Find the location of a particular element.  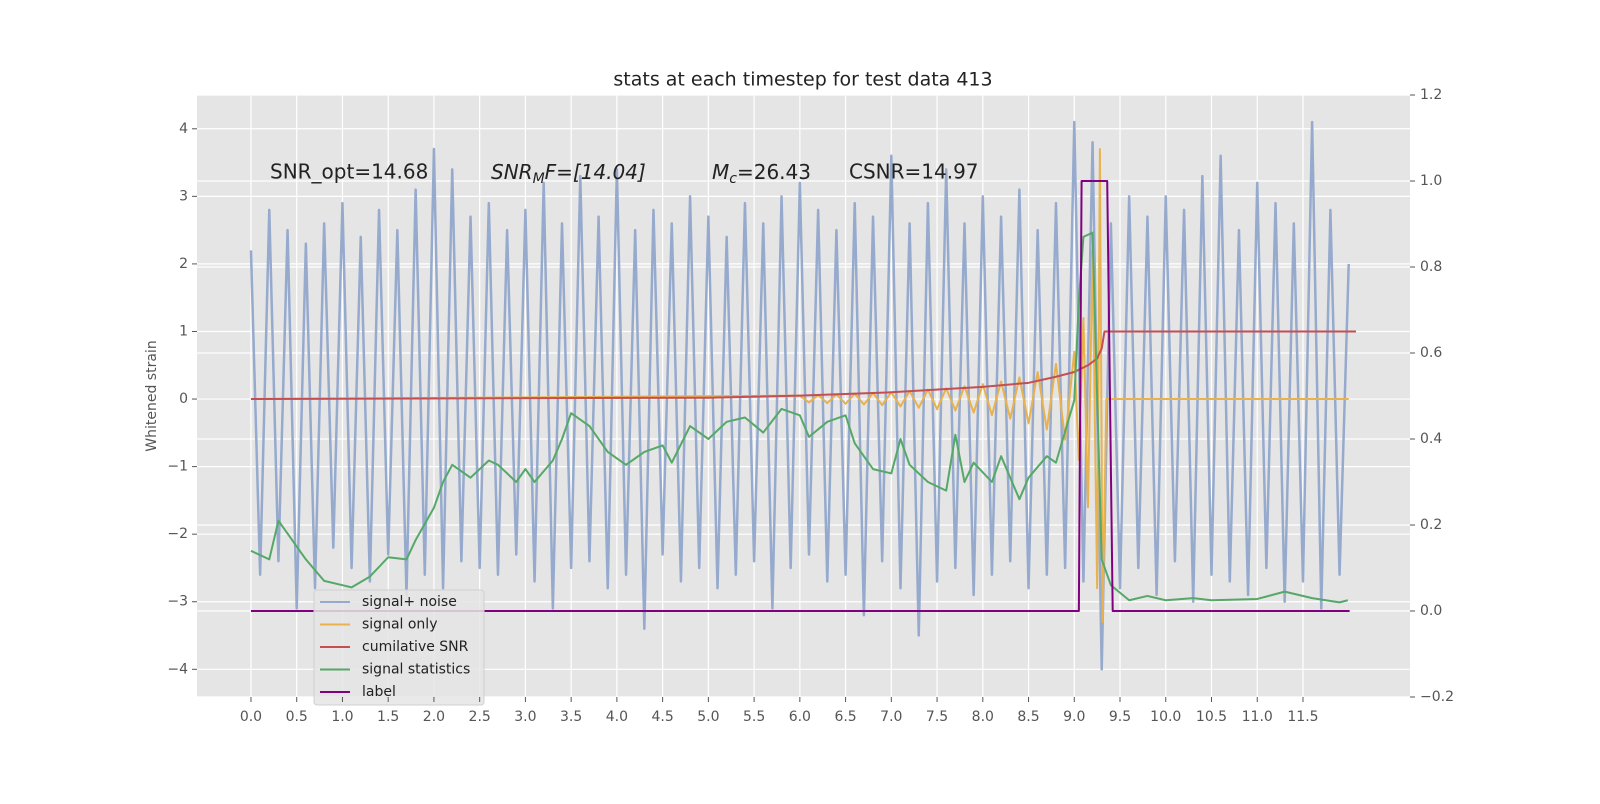

x-tick-label: 11.0 is located at coordinates (1257, 717).